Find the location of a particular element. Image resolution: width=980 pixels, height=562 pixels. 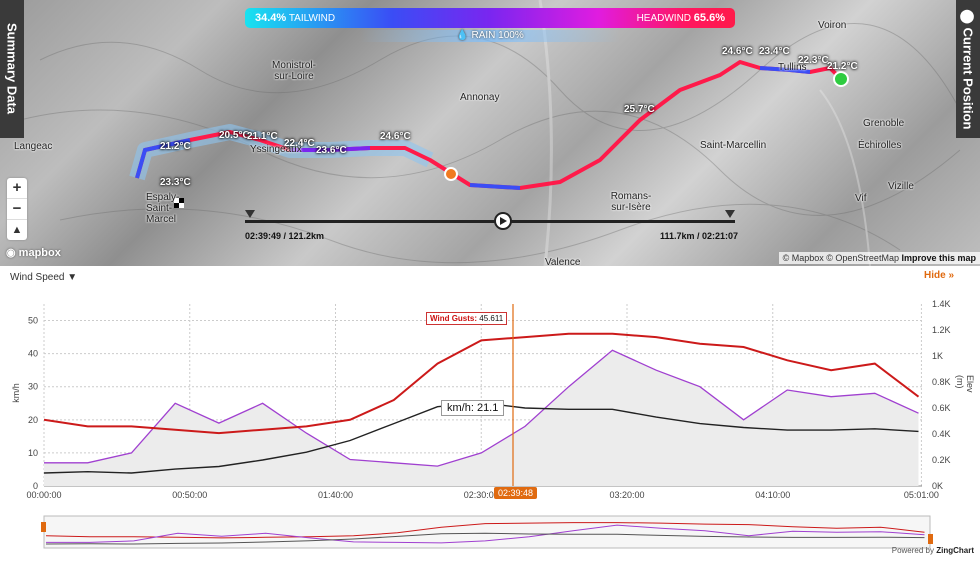

place-label: Yssingeaux is located at coordinates (276, 149).